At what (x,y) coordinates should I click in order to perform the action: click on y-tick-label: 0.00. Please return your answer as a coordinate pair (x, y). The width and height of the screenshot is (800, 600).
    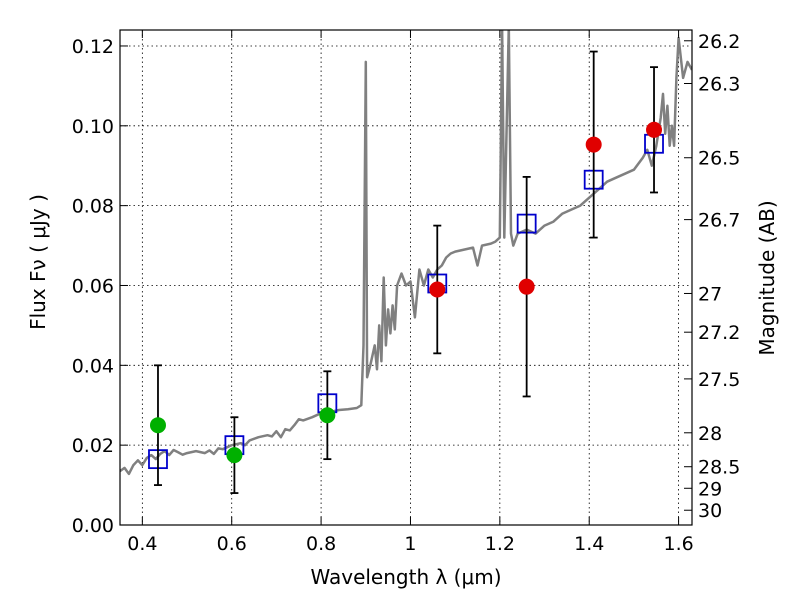
    Looking at the image, I should click on (93, 526).